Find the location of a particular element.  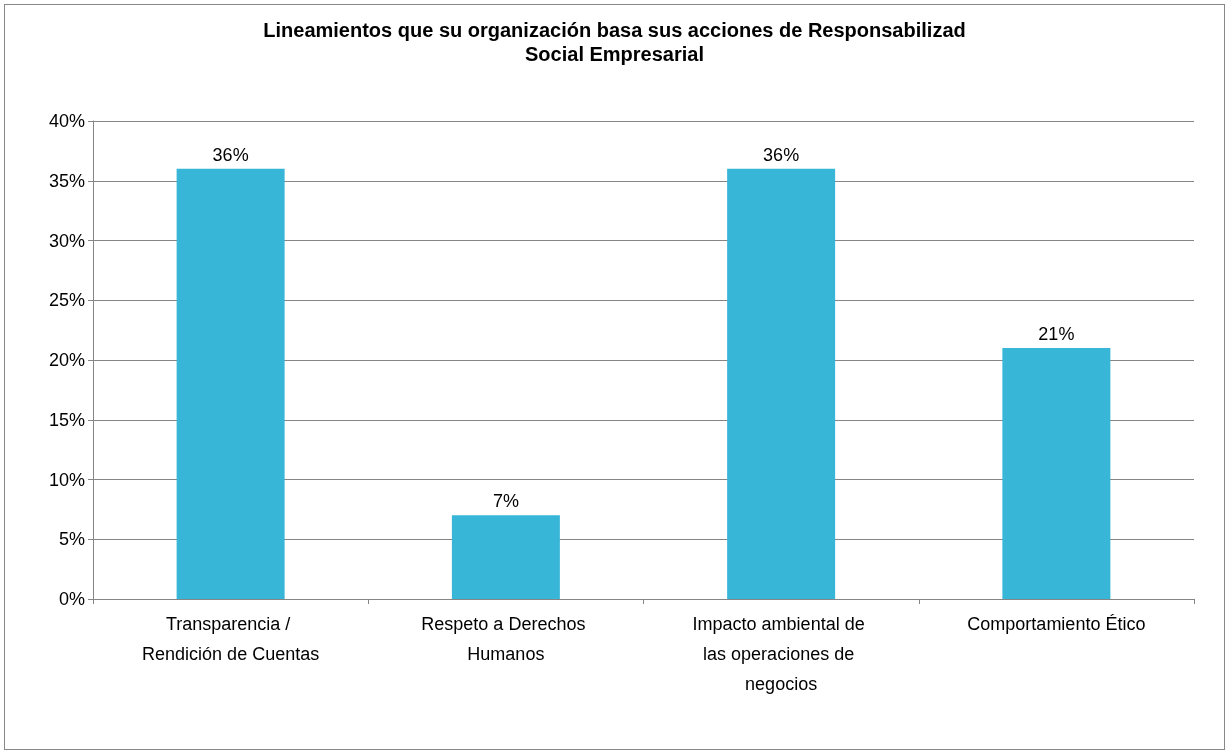

data-label: 7% is located at coordinates (505, 501).